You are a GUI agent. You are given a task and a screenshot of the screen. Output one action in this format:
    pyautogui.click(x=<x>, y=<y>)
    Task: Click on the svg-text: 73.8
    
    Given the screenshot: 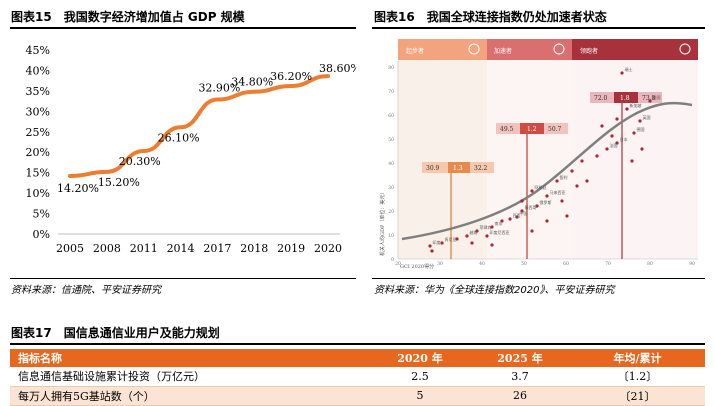 What is the action you would take?
    pyautogui.click(x=649, y=98)
    